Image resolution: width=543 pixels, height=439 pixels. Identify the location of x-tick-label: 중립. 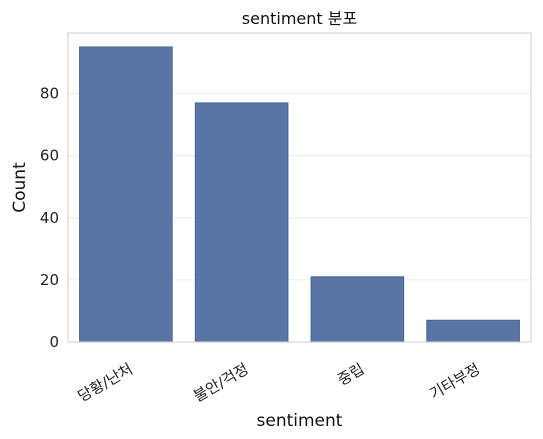
(350, 374).